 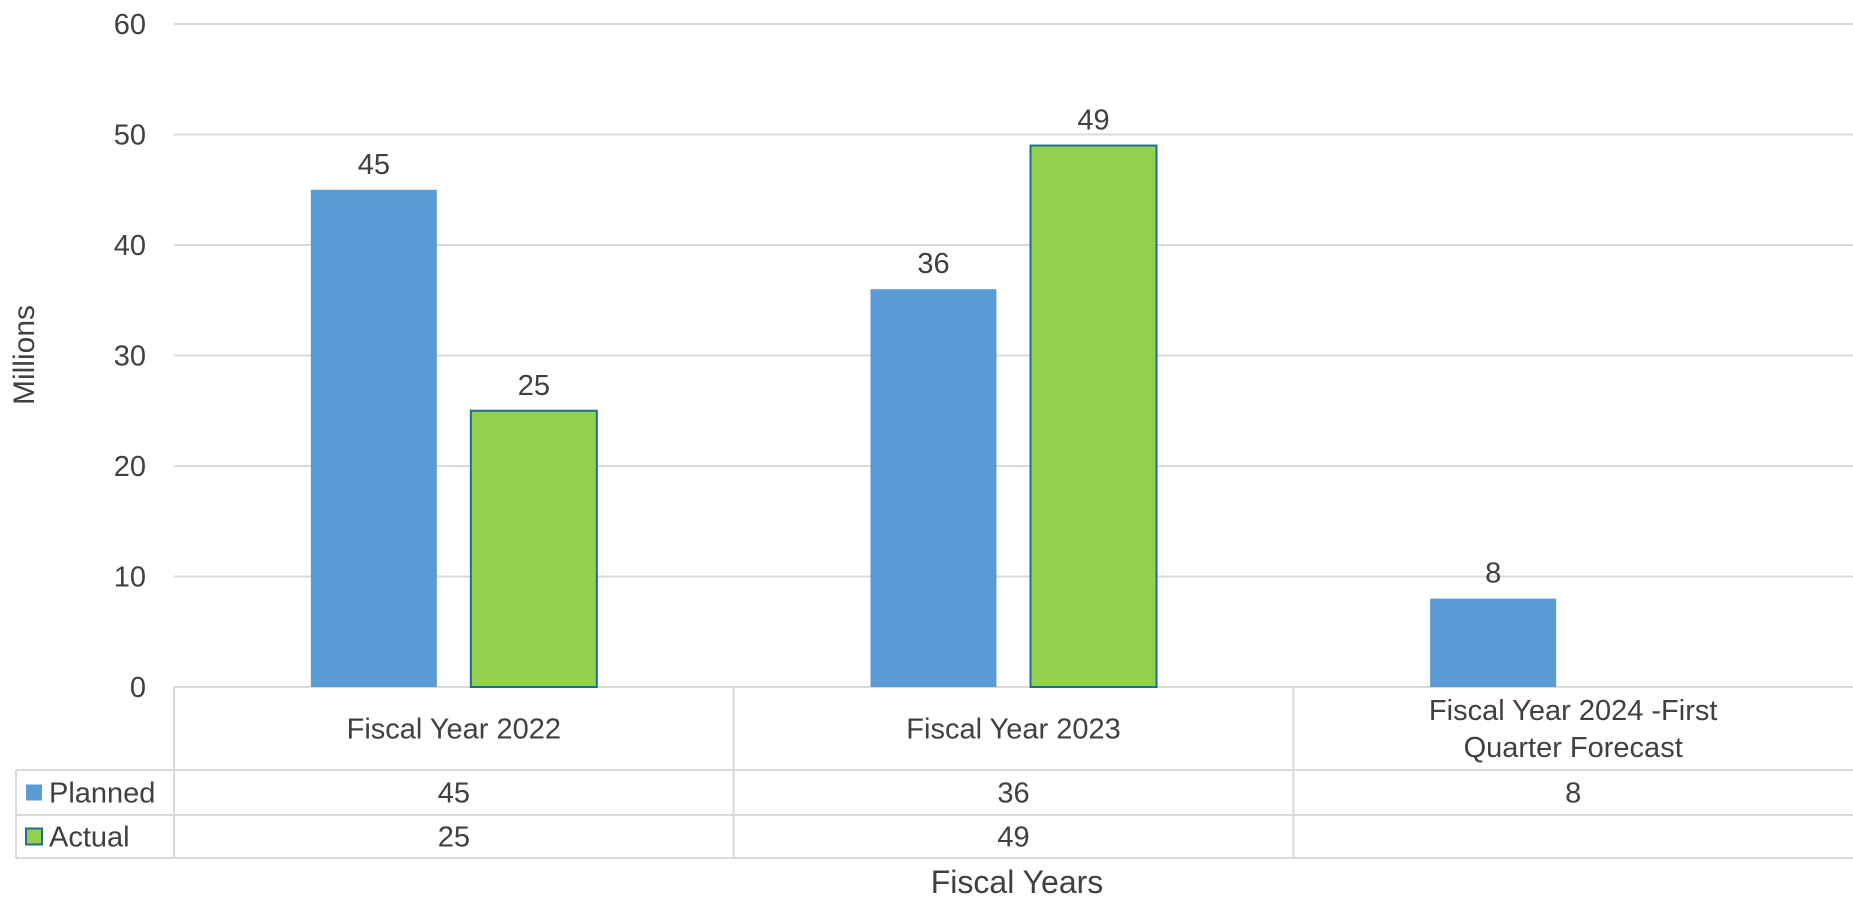 I want to click on y-tick-label: 60, so click(x=130, y=25).